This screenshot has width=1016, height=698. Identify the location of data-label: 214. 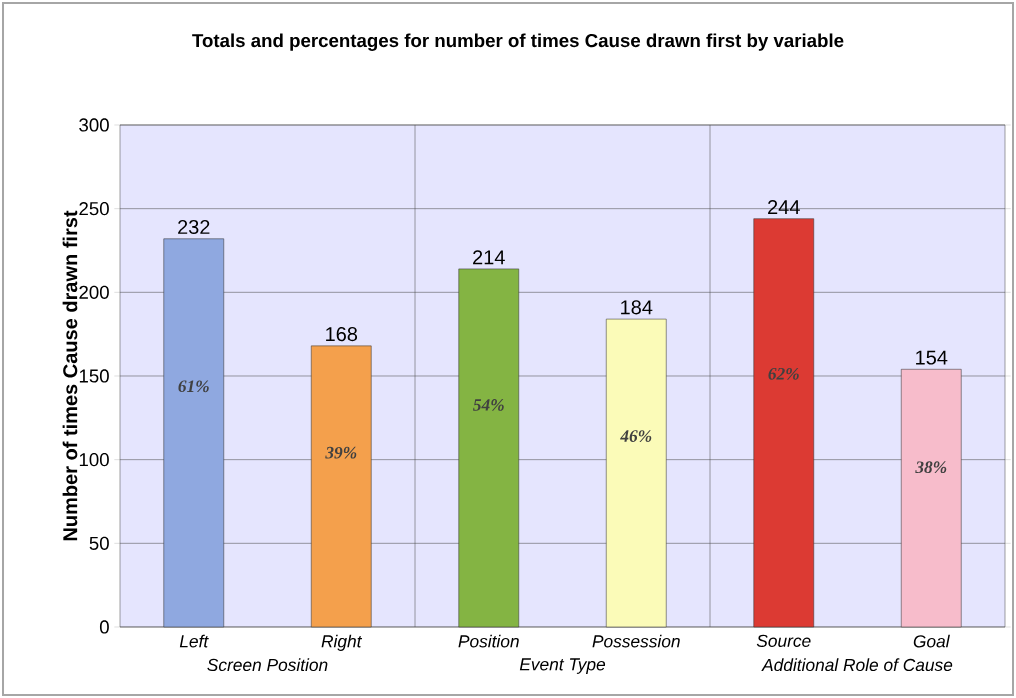
(489, 257).